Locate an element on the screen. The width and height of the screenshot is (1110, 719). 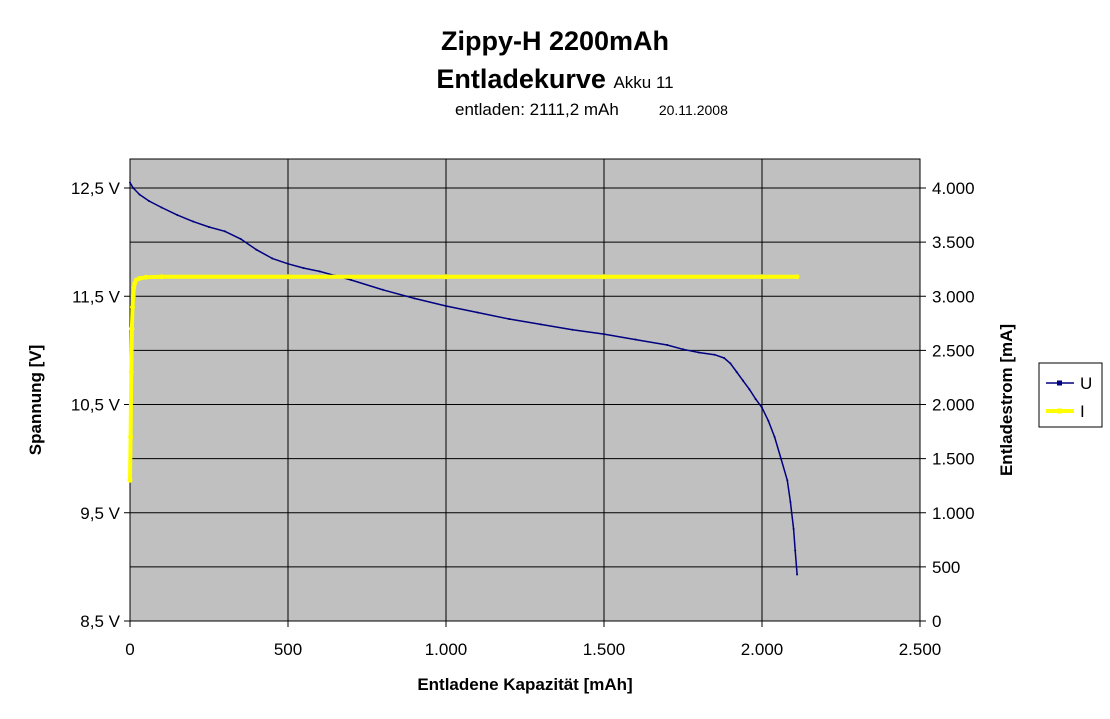
y-left-tick-label: 9,5 V is located at coordinates (100, 513).